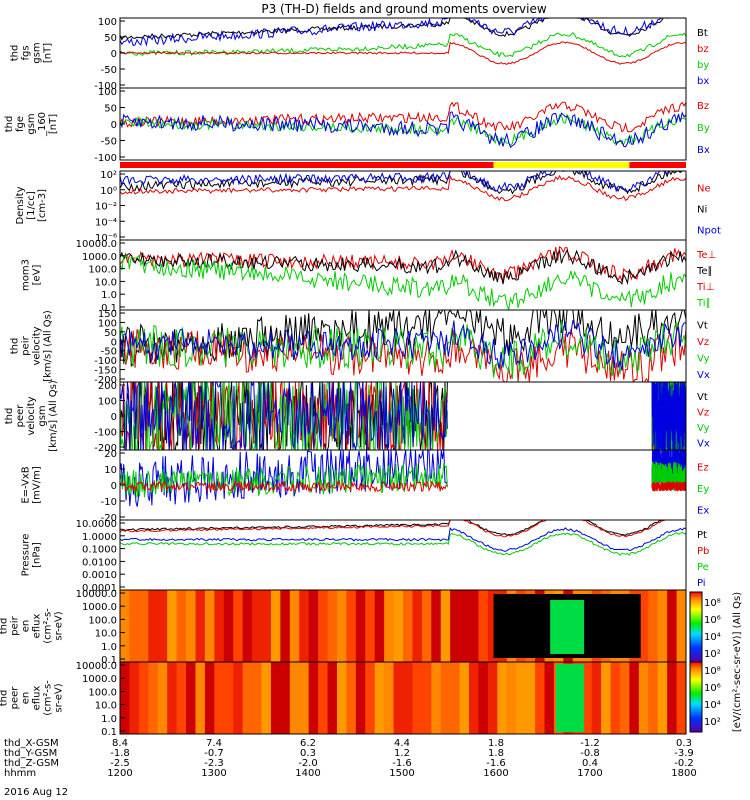 This screenshot has width=750, height=800. What do you see at coordinates (403, 44) in the screenshot?
I see `series-by` at bounding box center [403, 44].